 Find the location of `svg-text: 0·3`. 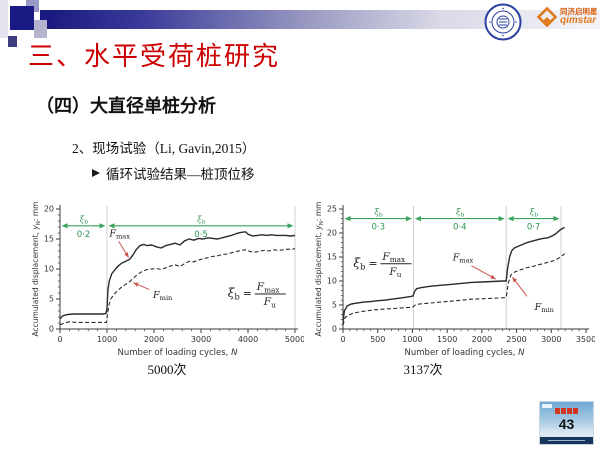

svg-text: 0·3 is located at coordinates (378, 228).